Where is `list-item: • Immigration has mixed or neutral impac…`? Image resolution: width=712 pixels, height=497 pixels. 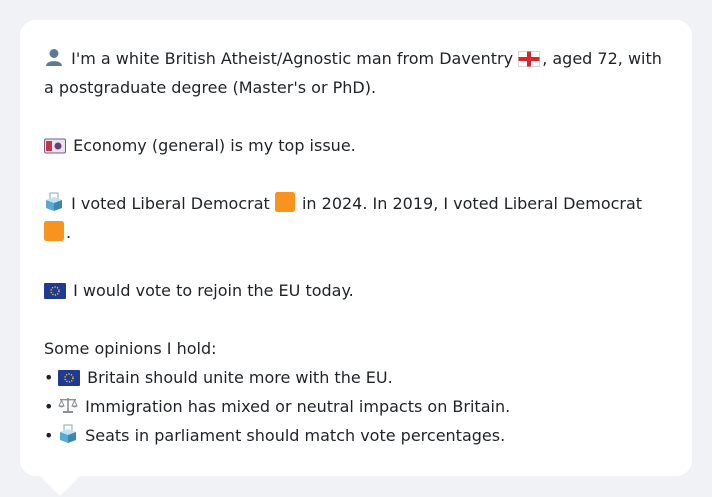 list-item: • Immigration has mixed or neutral impac… is located at coordinates (356, 406).